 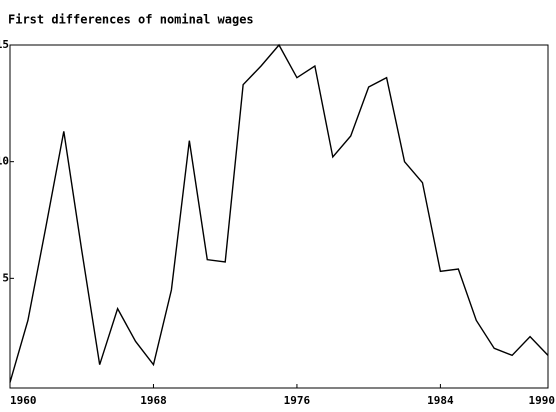 I want to click on chart-title: First differences of nominal wages, so click(x=131, y=20).